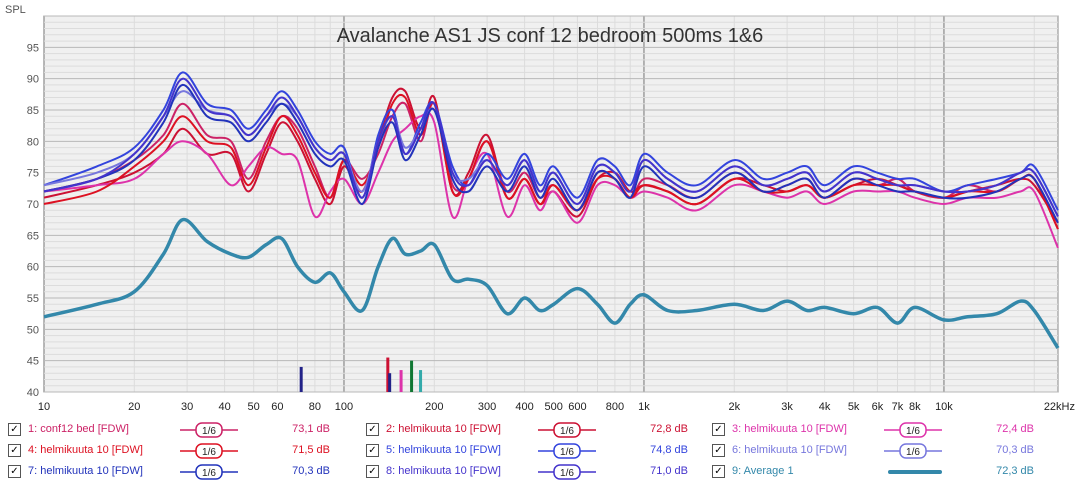 The height and width of the screenshot is (492, 1080). I want to click on legend-item-7: ✓ 7: helmikuuta 10 [FDW] 1/6 70,3 dB, so click(185, 472).